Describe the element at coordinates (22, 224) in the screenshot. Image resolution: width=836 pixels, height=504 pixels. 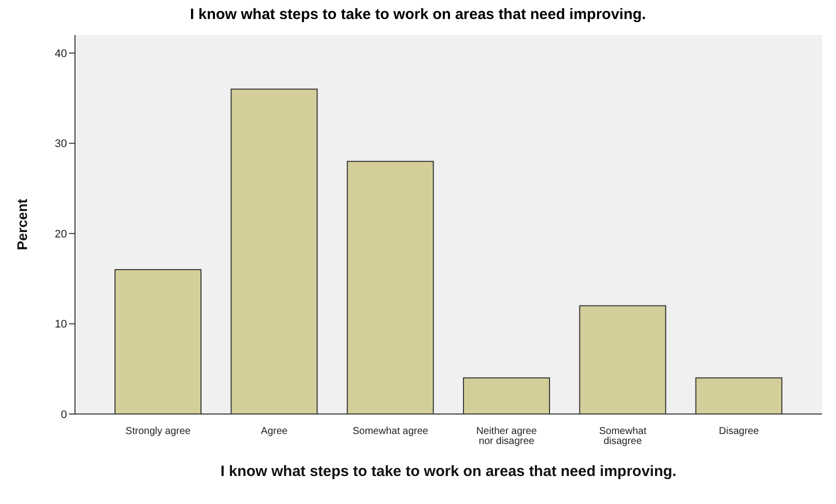
I see `y-axis-title: Percent` at that location.